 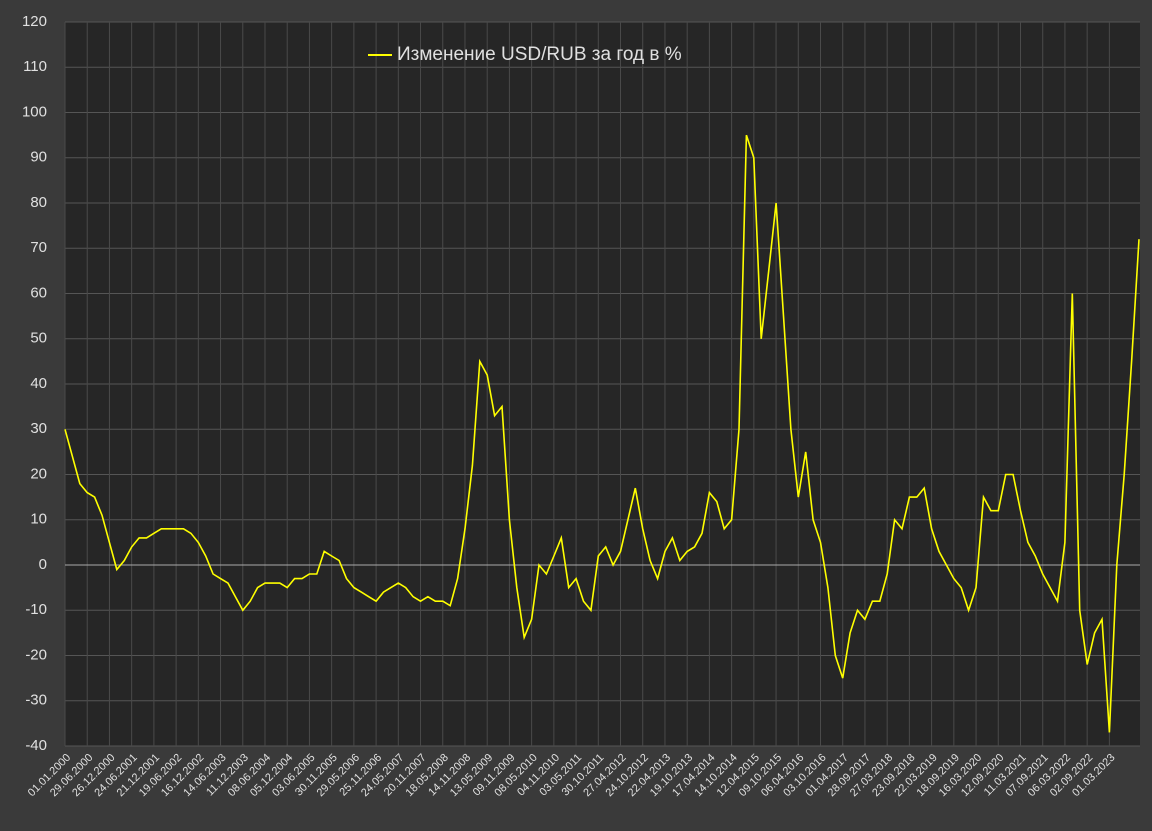 I want to click on y-tick-label: 70, so click(x=38, y=247).